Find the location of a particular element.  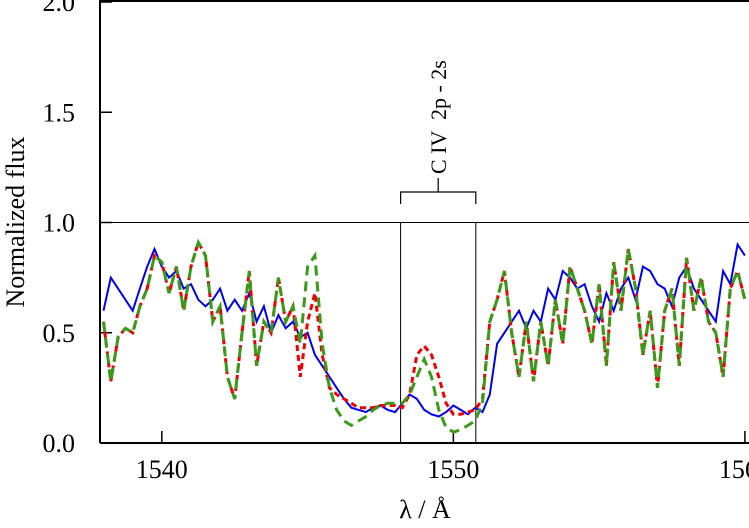

y-tick-label: 1.5 is located at coordinates (59, 112).